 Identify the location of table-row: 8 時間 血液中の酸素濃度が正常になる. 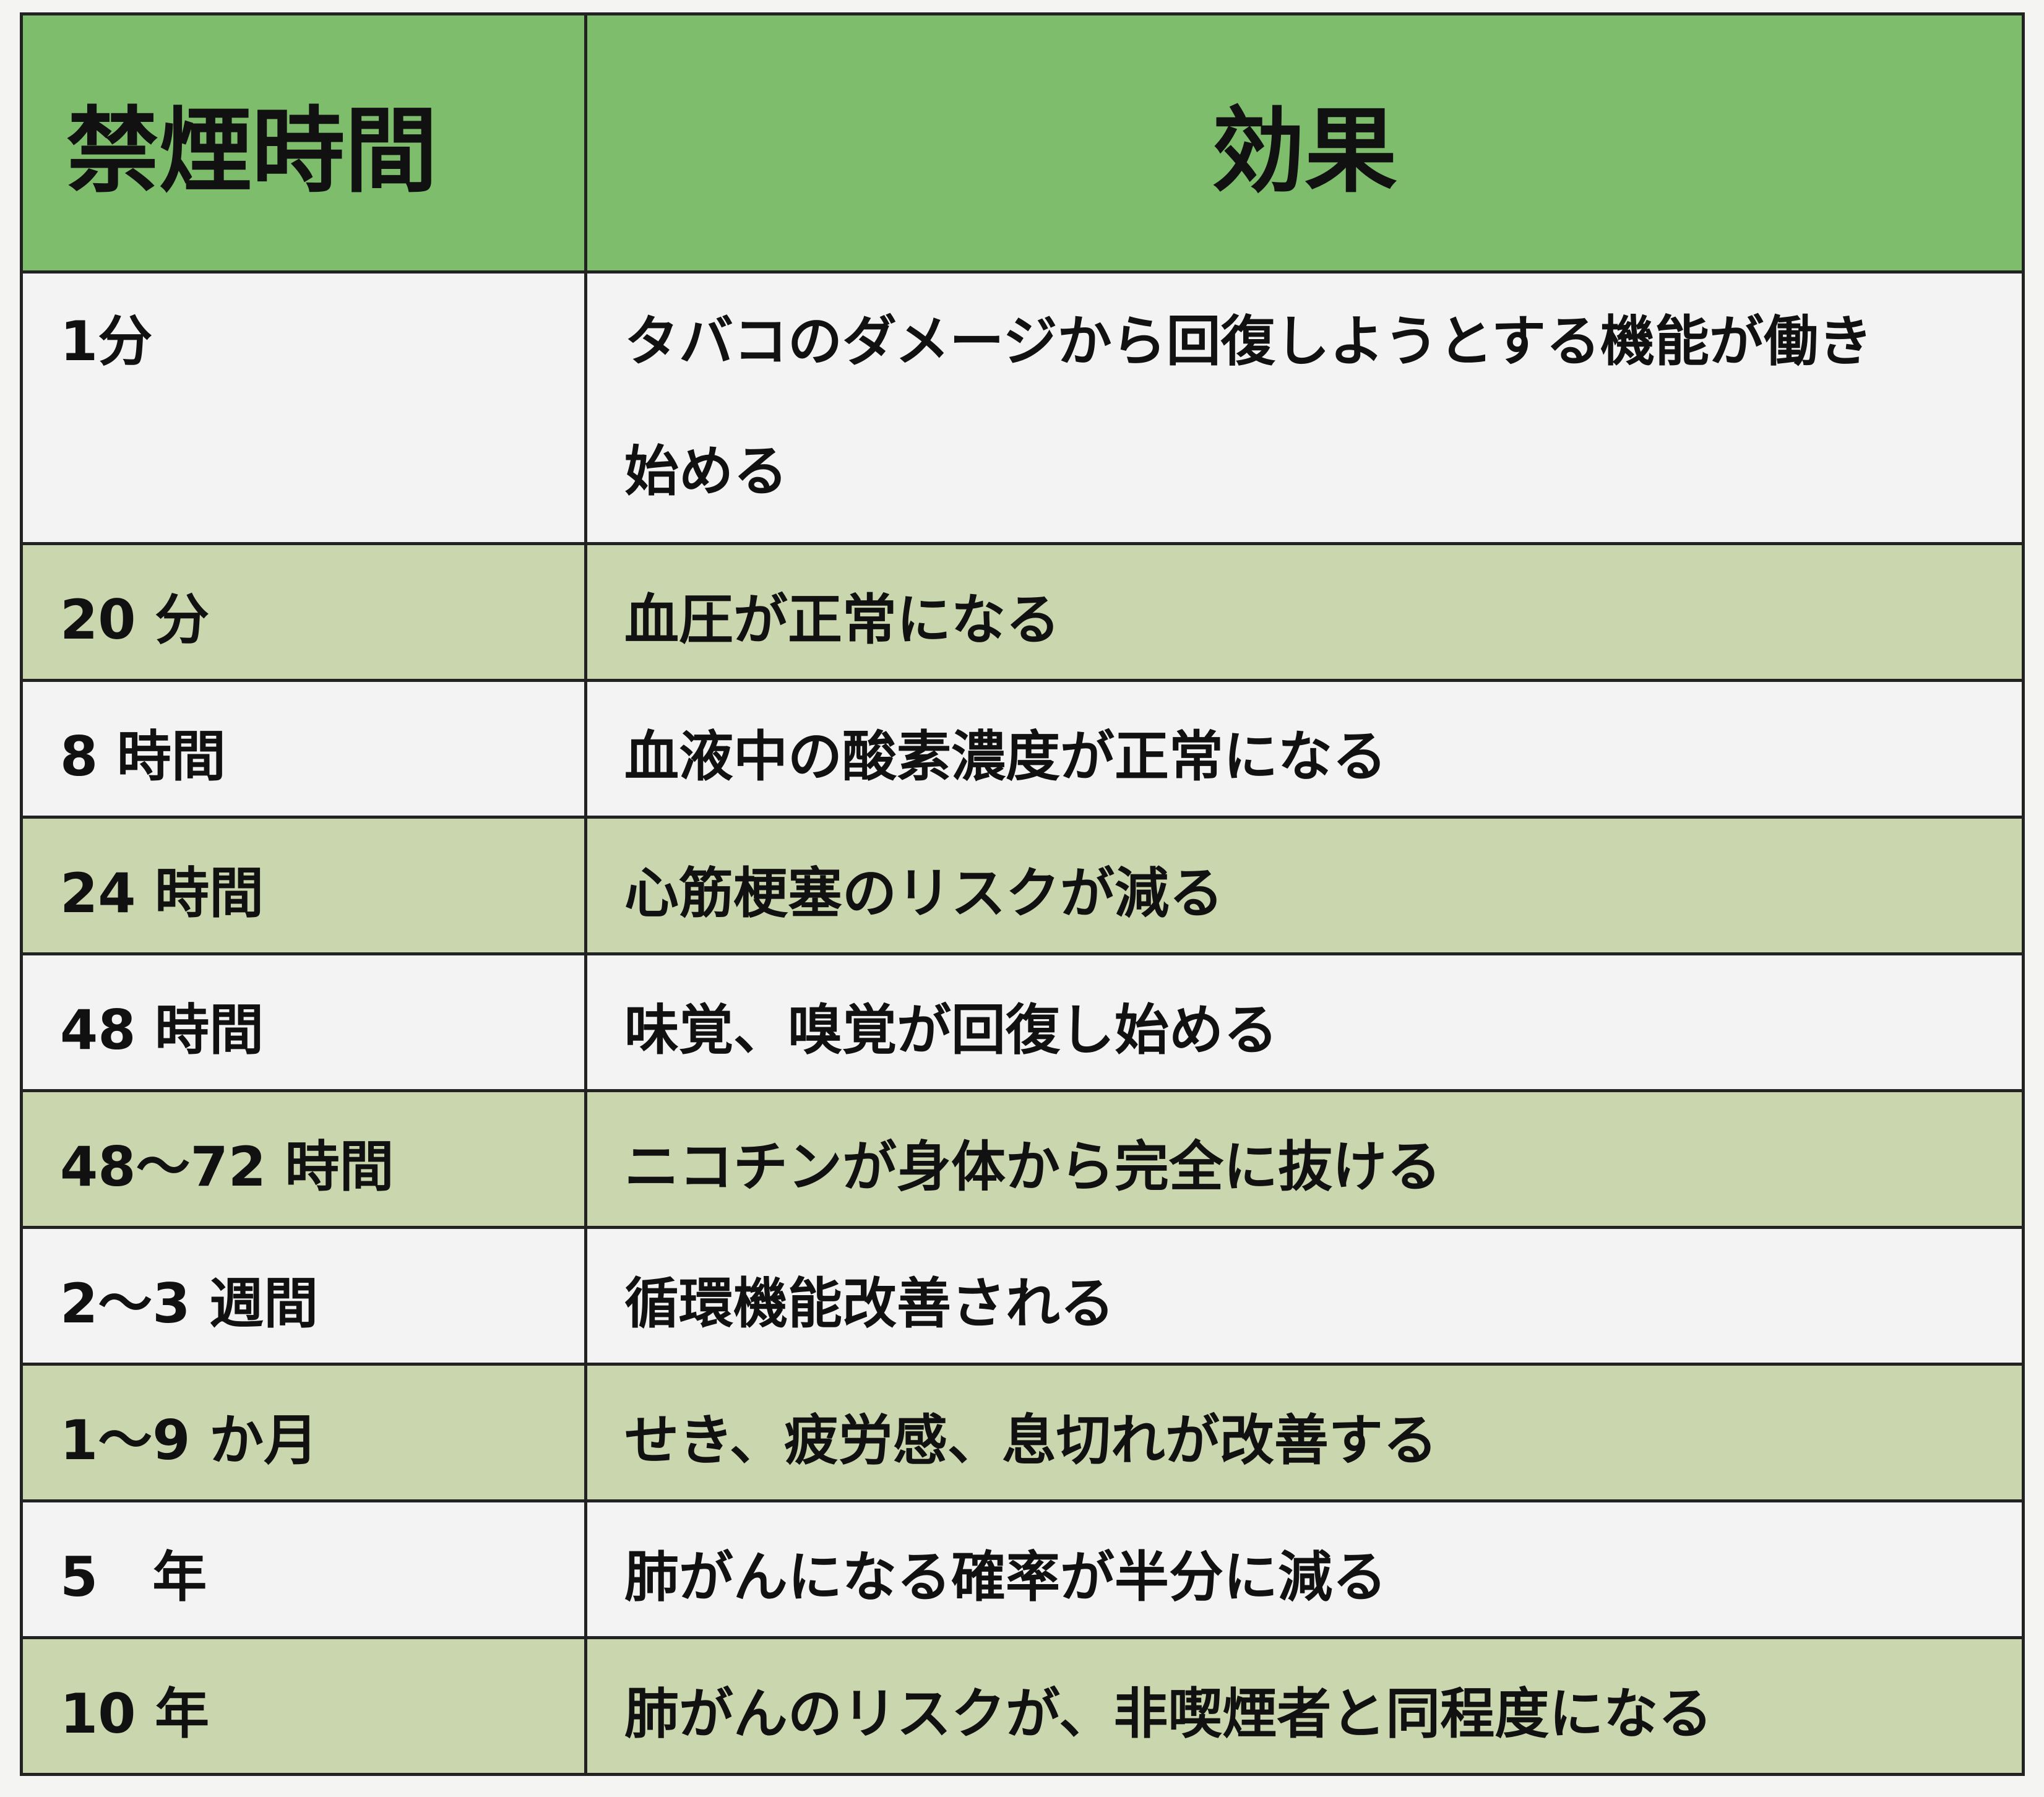
(1022, 749).